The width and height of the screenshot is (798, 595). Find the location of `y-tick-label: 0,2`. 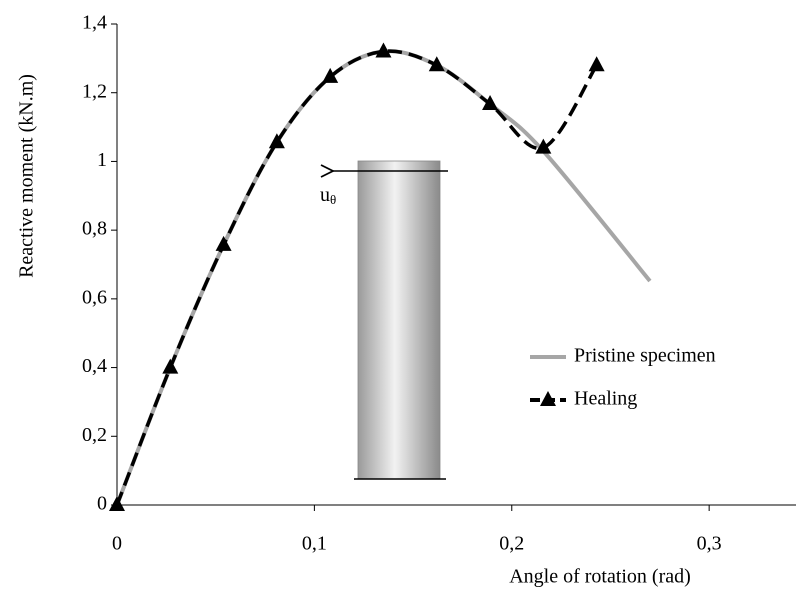

y-tick-label: 0,2 is located at coordinates (94, 435).